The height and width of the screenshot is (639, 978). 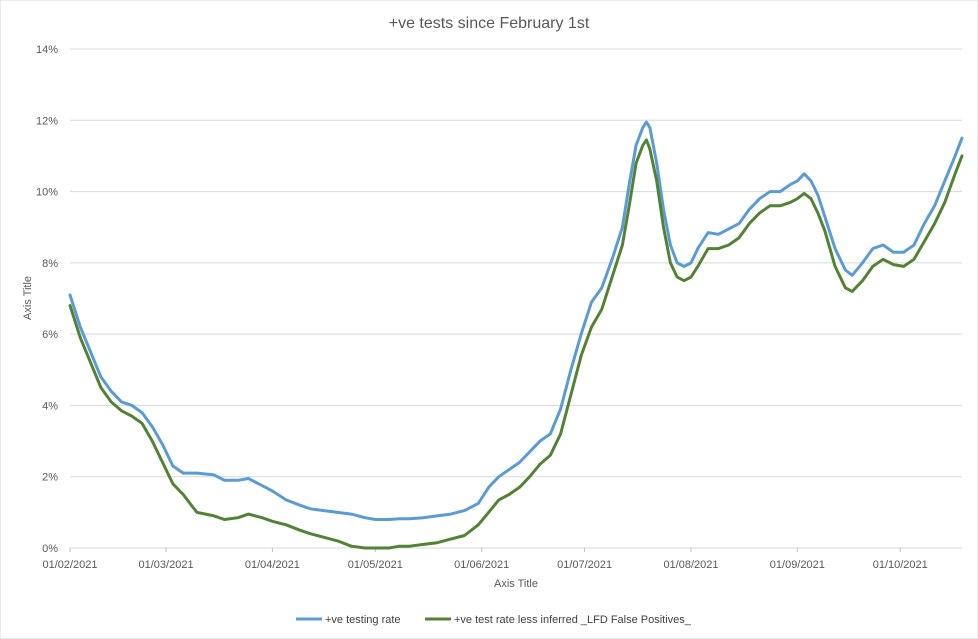 What do you see at coordinates (516, 584) in the screenshot?
I see `x-axis-title: Axis Title` at bounding box center [516, 584].